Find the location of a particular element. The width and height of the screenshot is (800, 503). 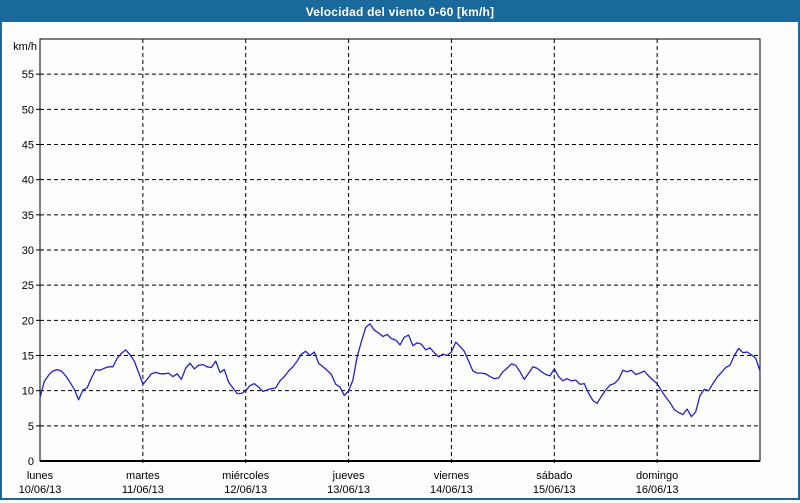

x-date-label: 16/06/13 is located at coordinates (657, 490).